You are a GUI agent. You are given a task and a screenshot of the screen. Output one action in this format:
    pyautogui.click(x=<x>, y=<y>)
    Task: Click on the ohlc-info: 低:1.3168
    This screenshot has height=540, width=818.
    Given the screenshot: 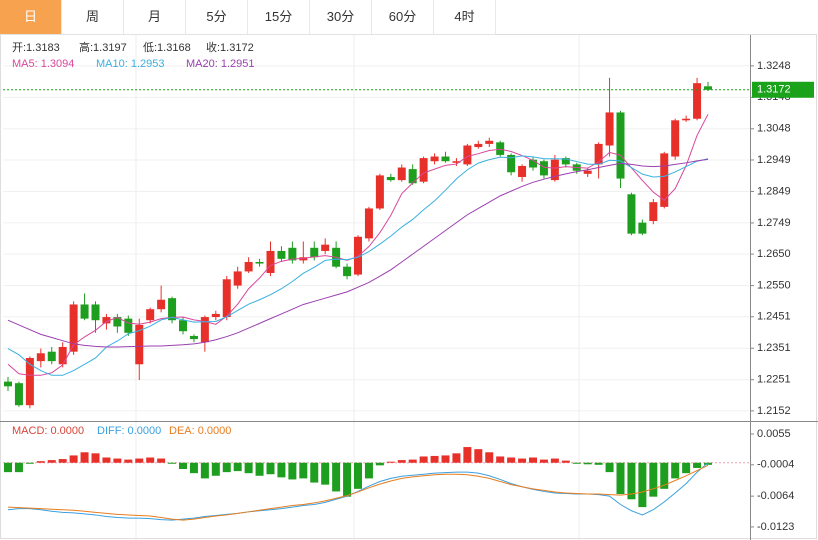 What is the action you would take?
    pyautogui.click(x=167, y=47)
    